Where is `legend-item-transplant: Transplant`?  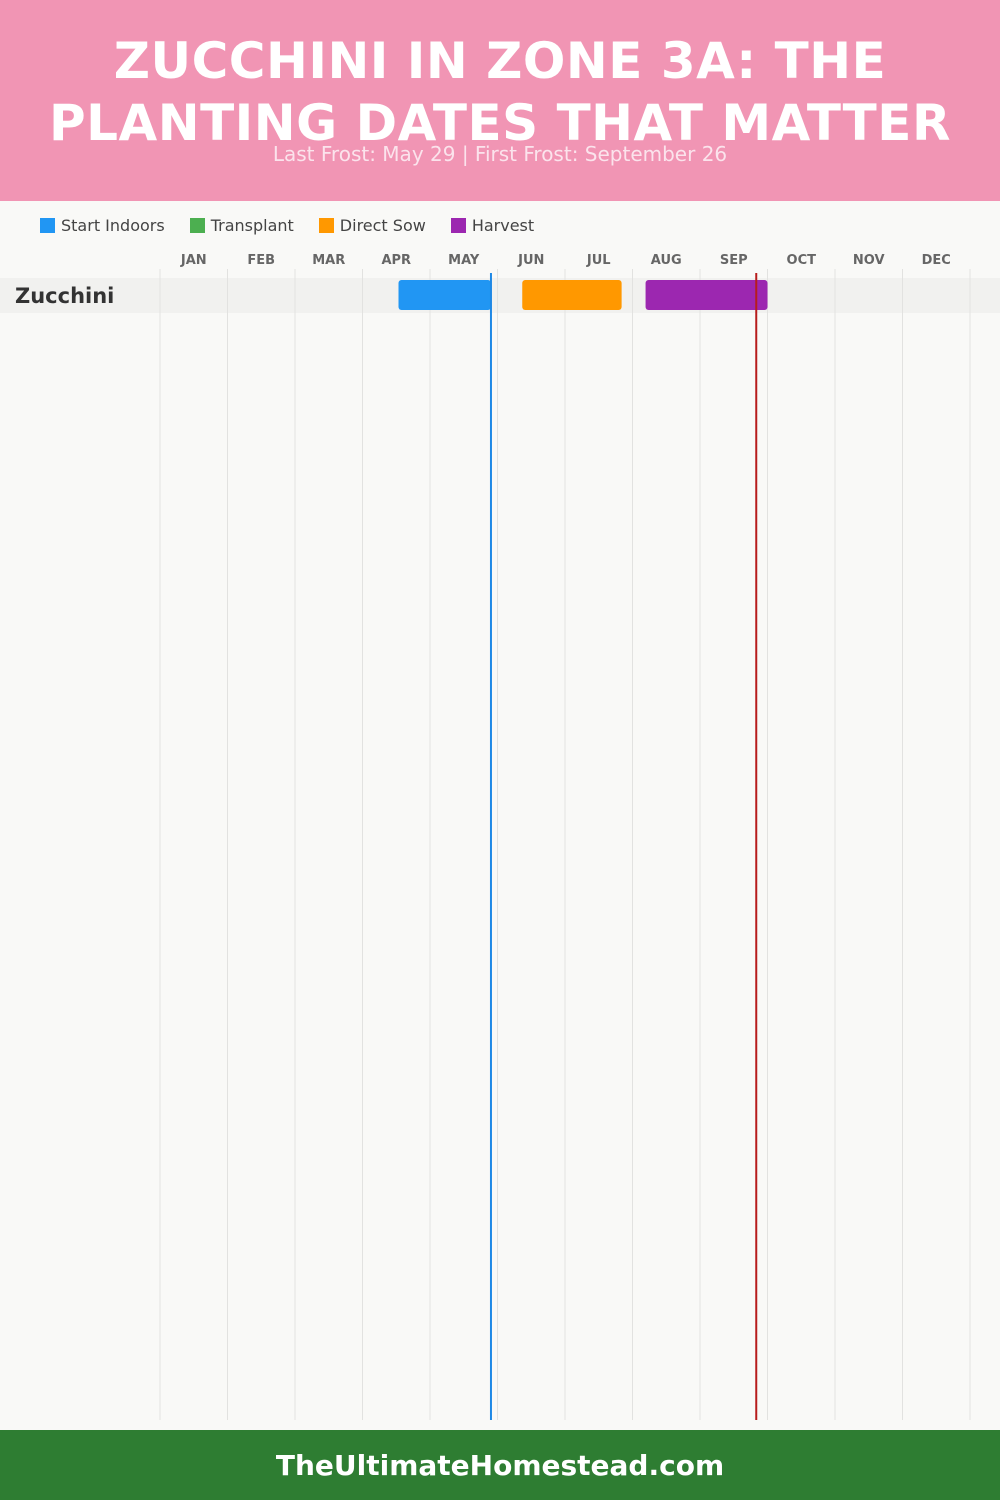 legend-item-transplant: Transplant is located at coordinates (241, 225).